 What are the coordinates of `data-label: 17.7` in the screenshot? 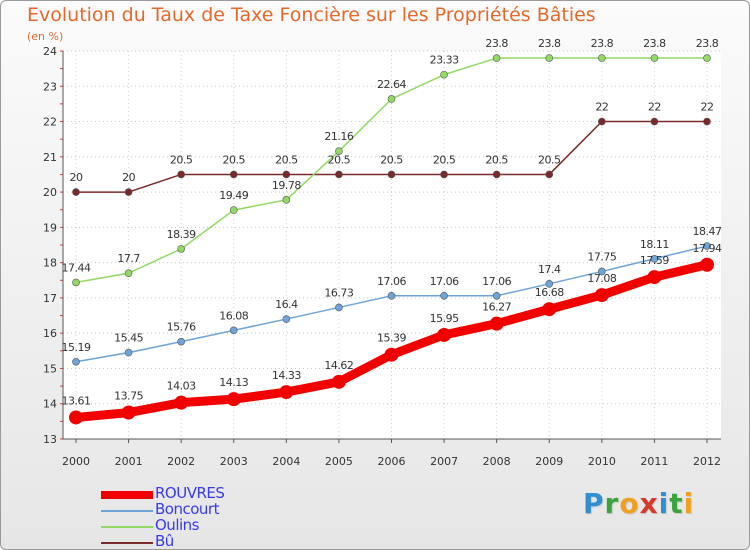 It's located at (128, 258).